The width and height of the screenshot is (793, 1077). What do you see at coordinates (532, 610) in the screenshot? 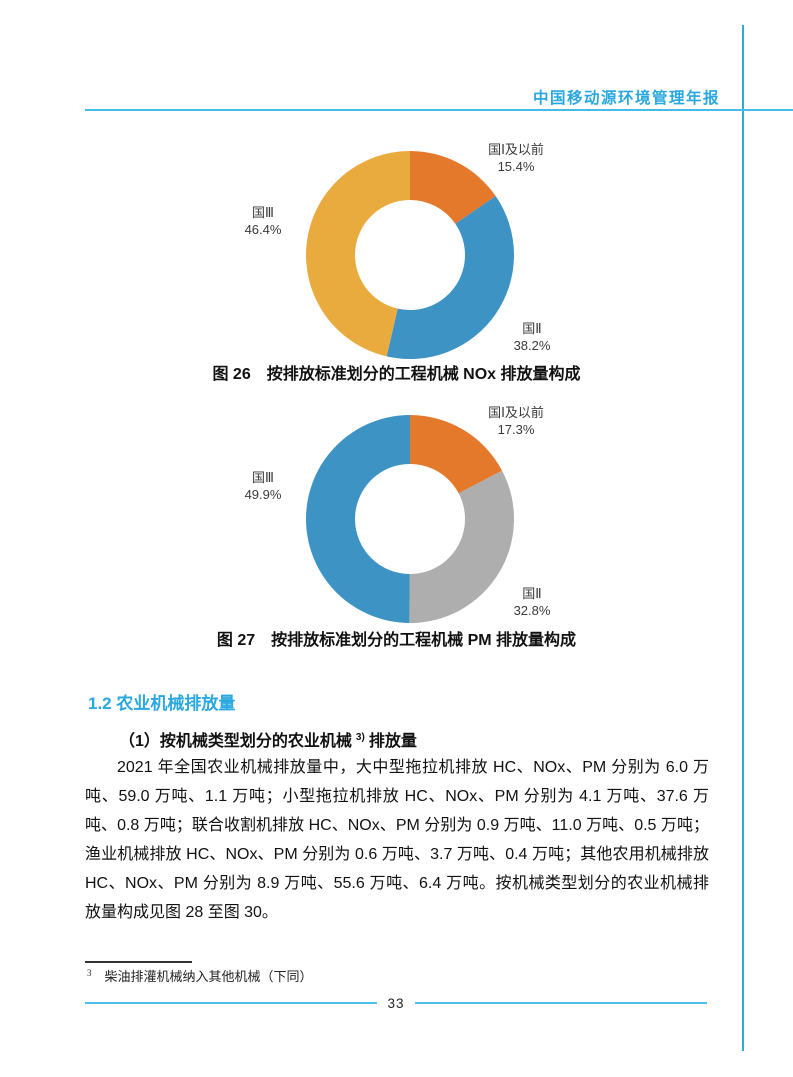
I see `slice-label-value: 32.8%` at bounding box center [532, 610].